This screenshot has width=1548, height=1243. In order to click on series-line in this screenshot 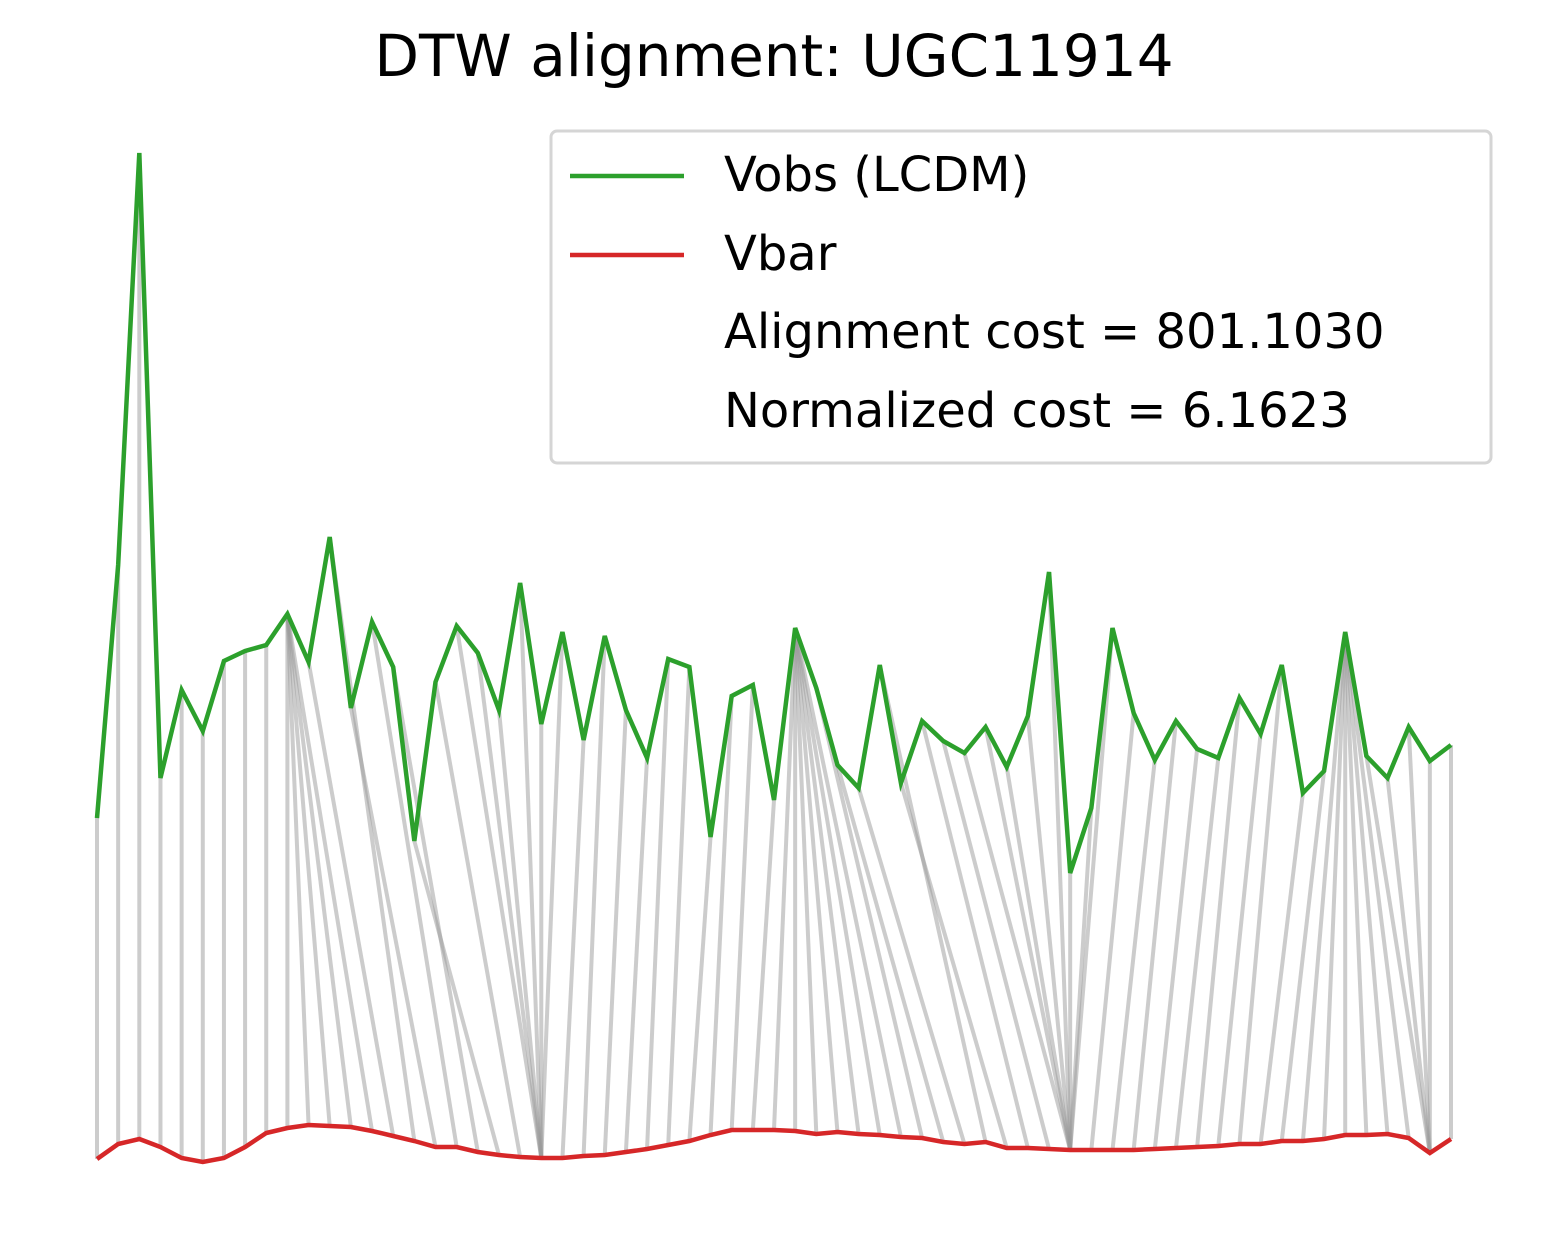, I will do `click(774, 1143)`.